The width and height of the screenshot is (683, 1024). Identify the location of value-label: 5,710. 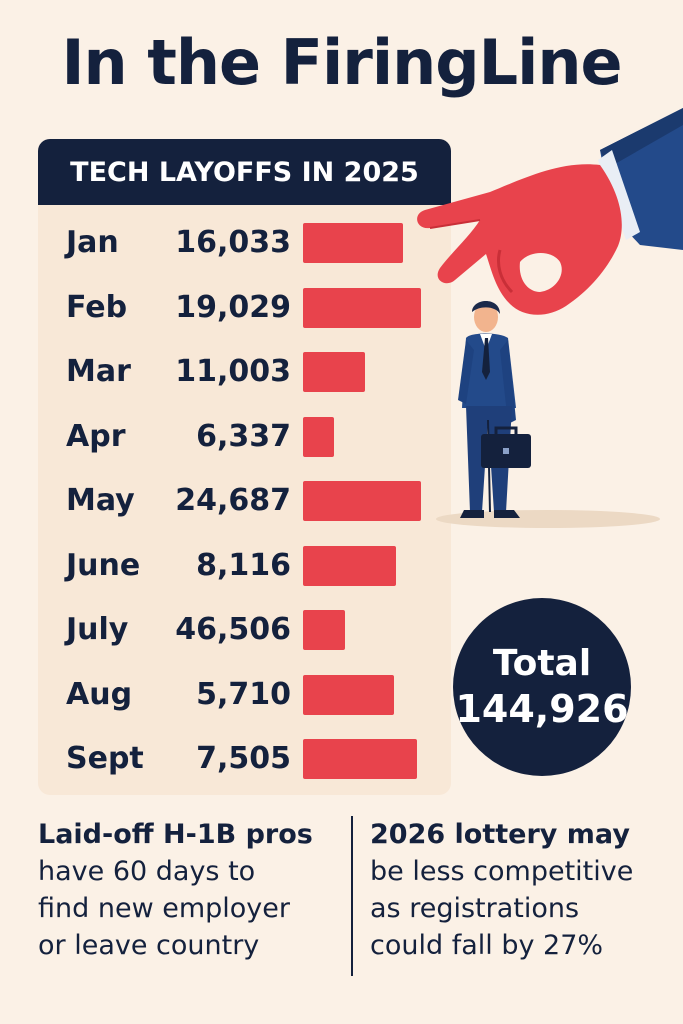
(243, 694).